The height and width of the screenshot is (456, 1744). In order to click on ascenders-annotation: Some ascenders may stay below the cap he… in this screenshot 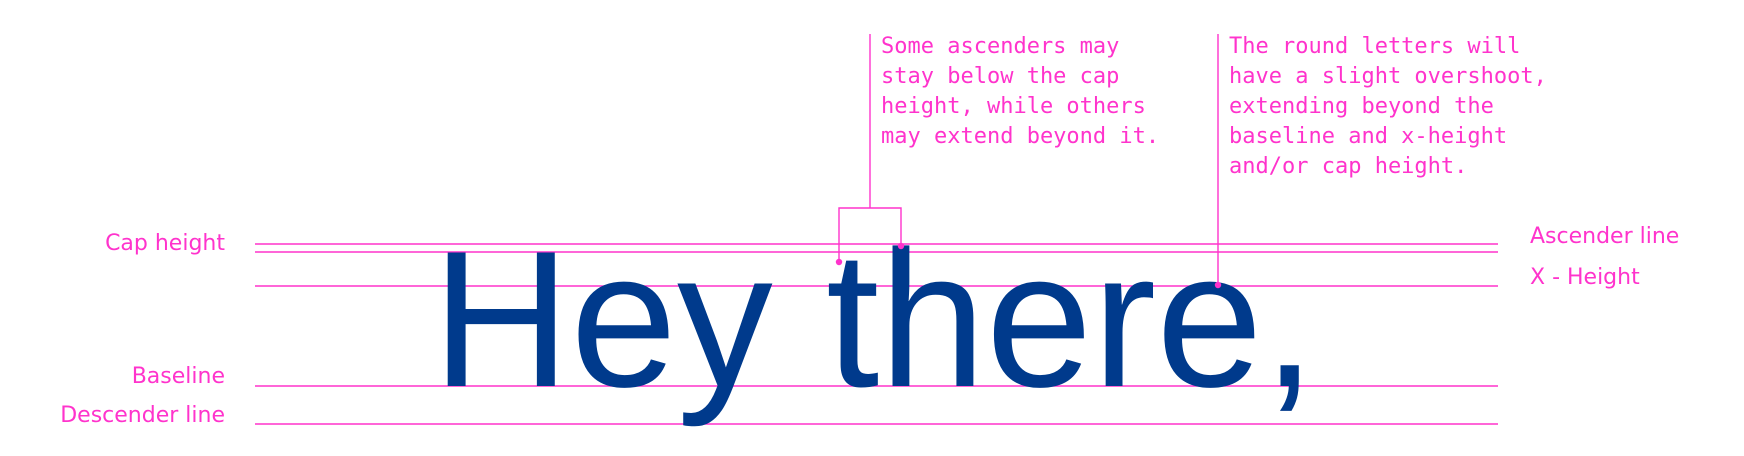, I will do `click(1020, 91)`.